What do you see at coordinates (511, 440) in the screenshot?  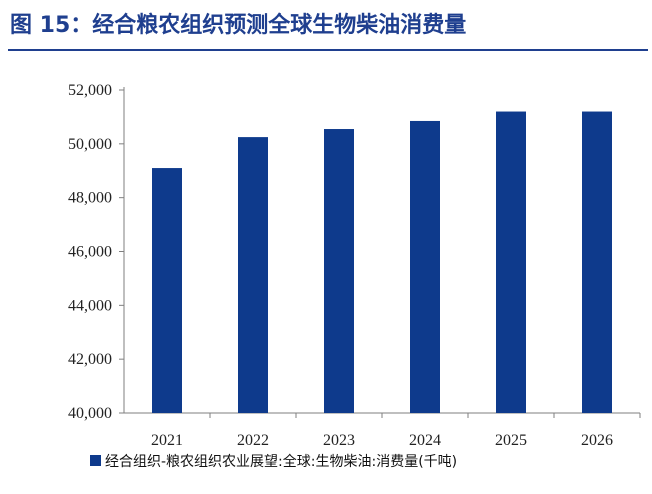 I see `x-tick-label: 2025` at bounding box center [511, 440].